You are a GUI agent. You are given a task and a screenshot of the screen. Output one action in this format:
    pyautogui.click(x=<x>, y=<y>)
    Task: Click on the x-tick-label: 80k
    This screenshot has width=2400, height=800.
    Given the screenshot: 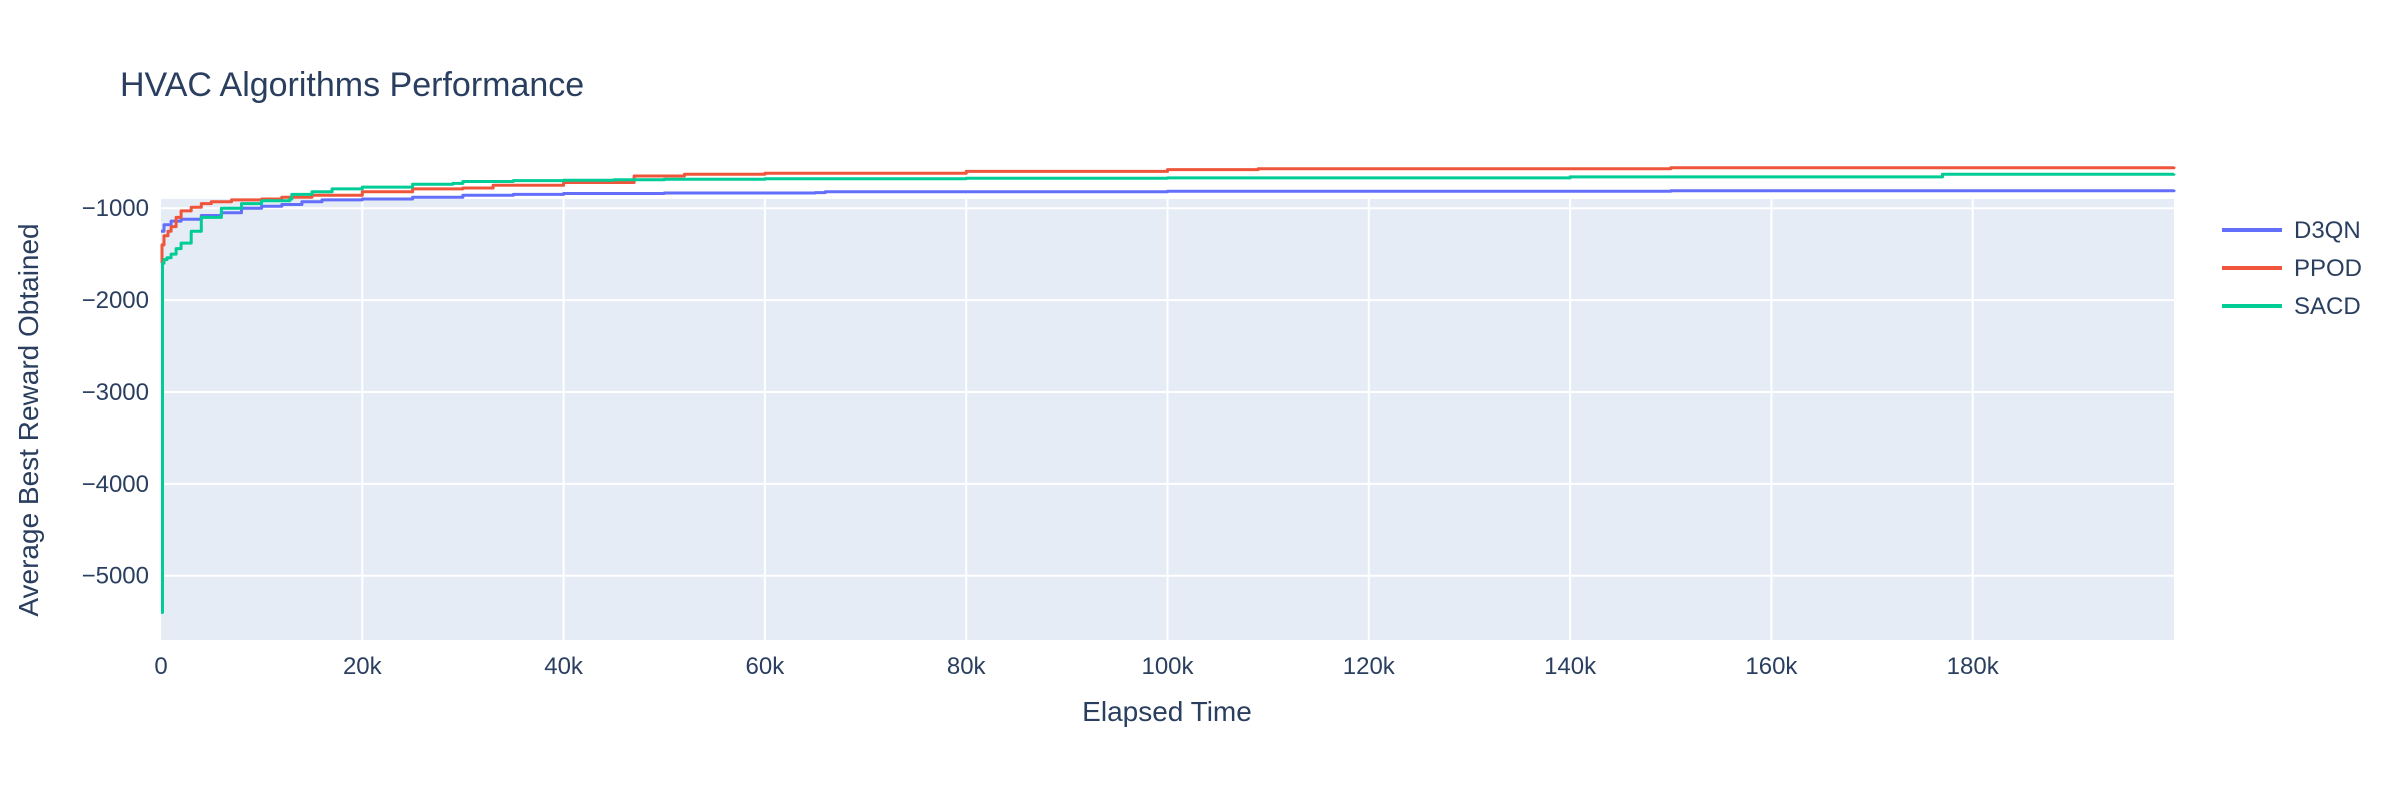 What is the action you would take?
    pyautogui.click(x=967, y=666)
    